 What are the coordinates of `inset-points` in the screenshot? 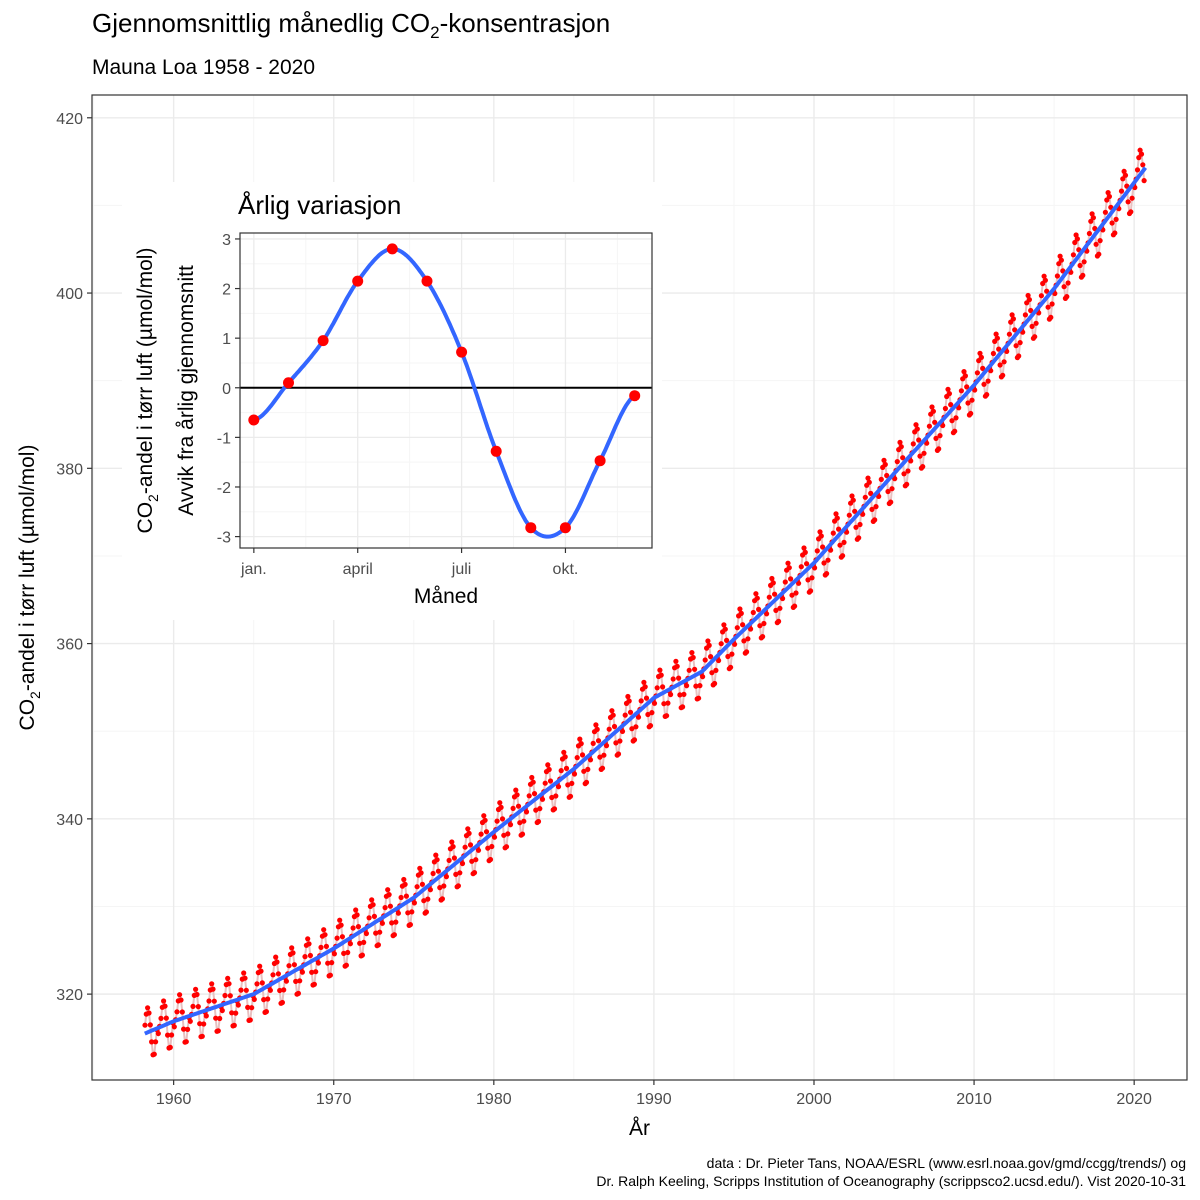 It's located at (444, 388).